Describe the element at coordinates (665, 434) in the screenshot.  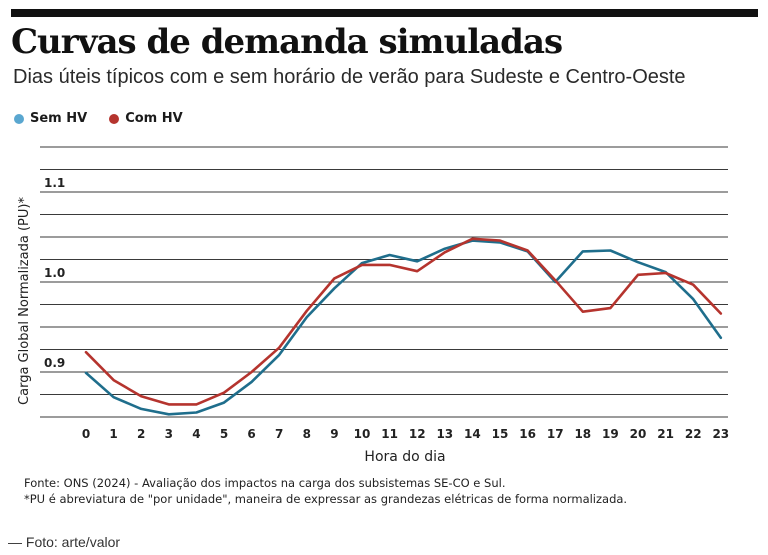
I see `x-tick-label: 21` at that location.